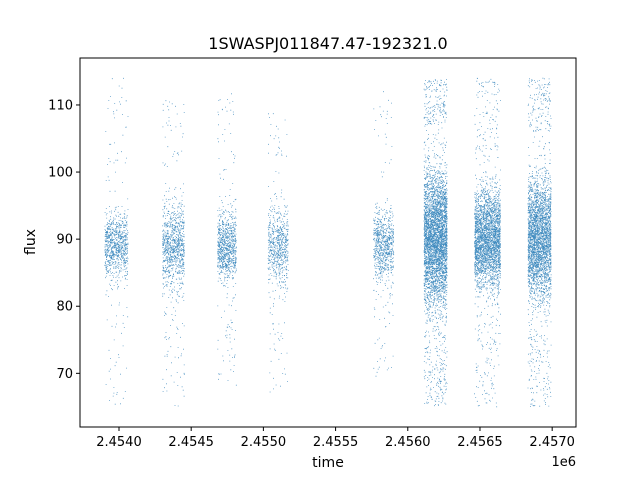  I want to click on x-tick-label: 2.4545, so click(191, 442).